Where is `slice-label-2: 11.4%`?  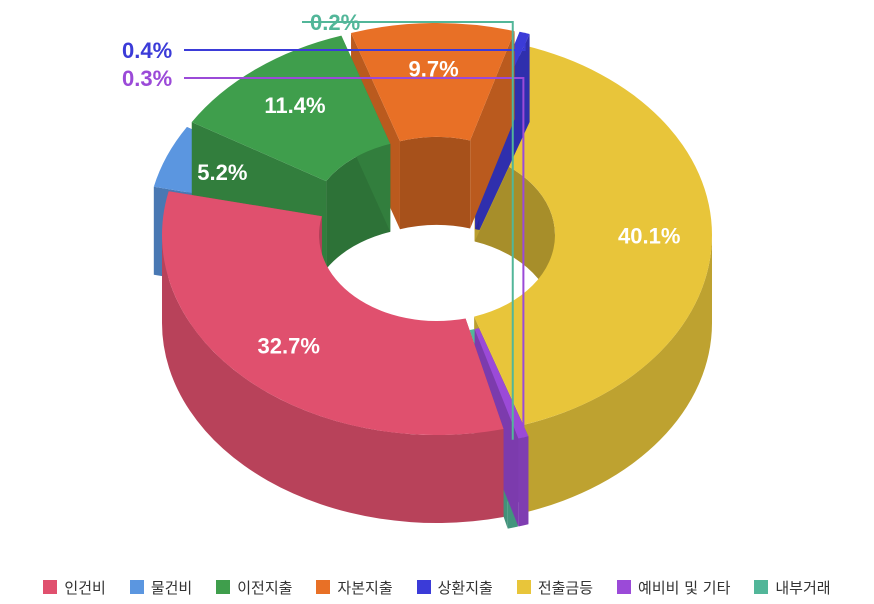
slice-label-2: 11.4% is located at coordinates (294, 105).